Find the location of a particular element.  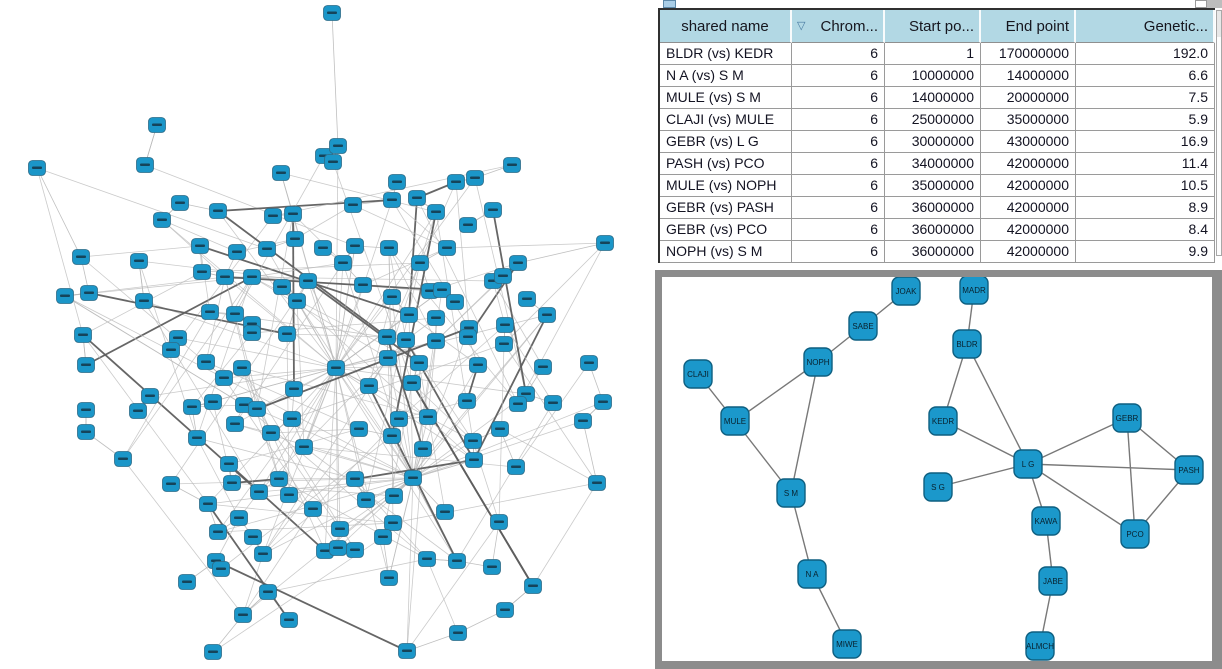

table-cell: 35000000 is located at coordinates (933, 186).